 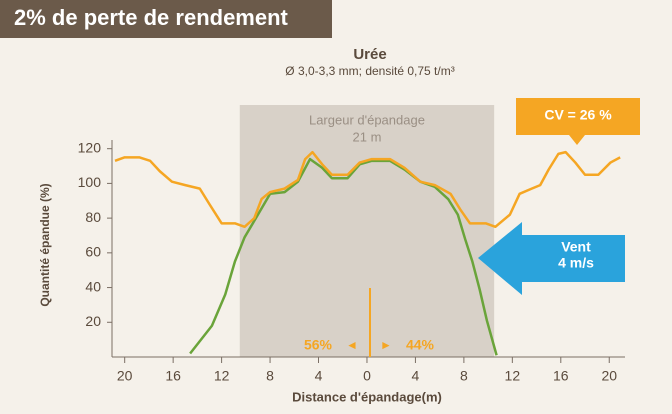 I want to click on chart-subtitle: Ø 3,0-3,3 mm; densité 0,75 t/m³, so click(x=369, y=71).